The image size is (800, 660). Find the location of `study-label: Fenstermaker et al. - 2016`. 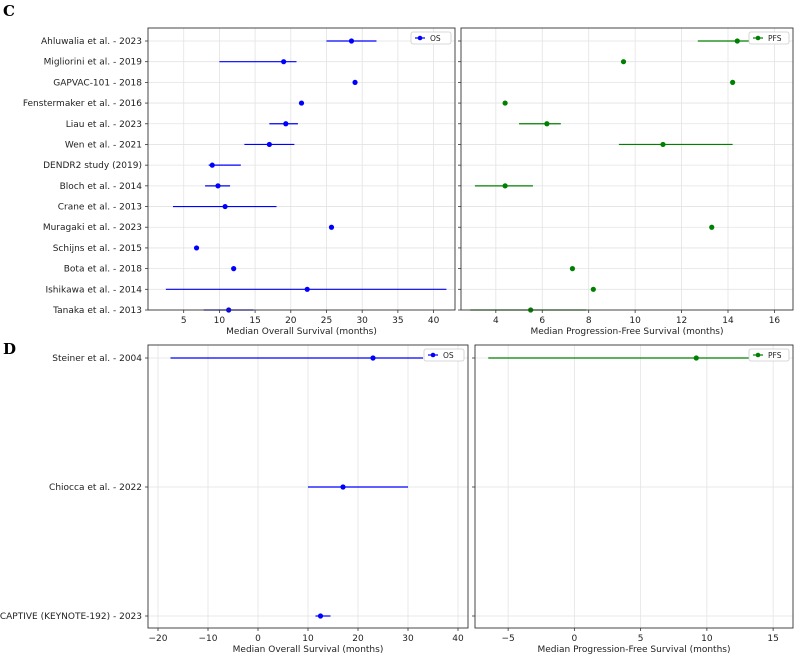

study-label: Fenstermaker et al. - 2016 is located at coordinates (82, 104).